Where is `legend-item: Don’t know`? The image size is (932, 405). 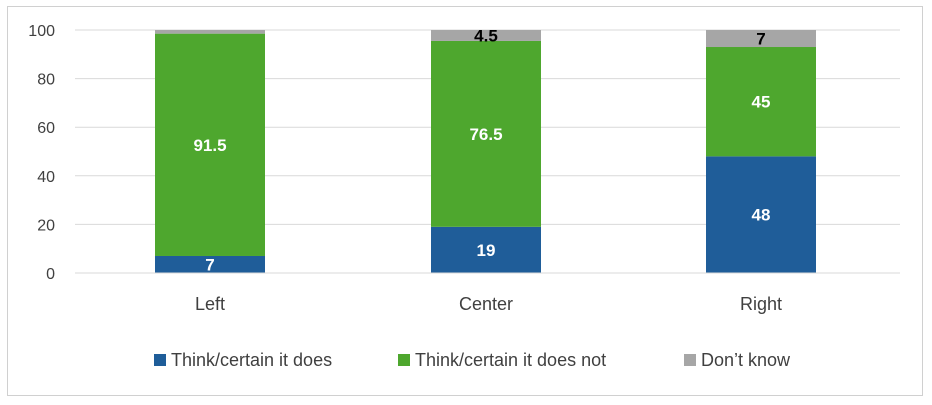 legend-item: Don’t know is located at coordinates (737, 360).